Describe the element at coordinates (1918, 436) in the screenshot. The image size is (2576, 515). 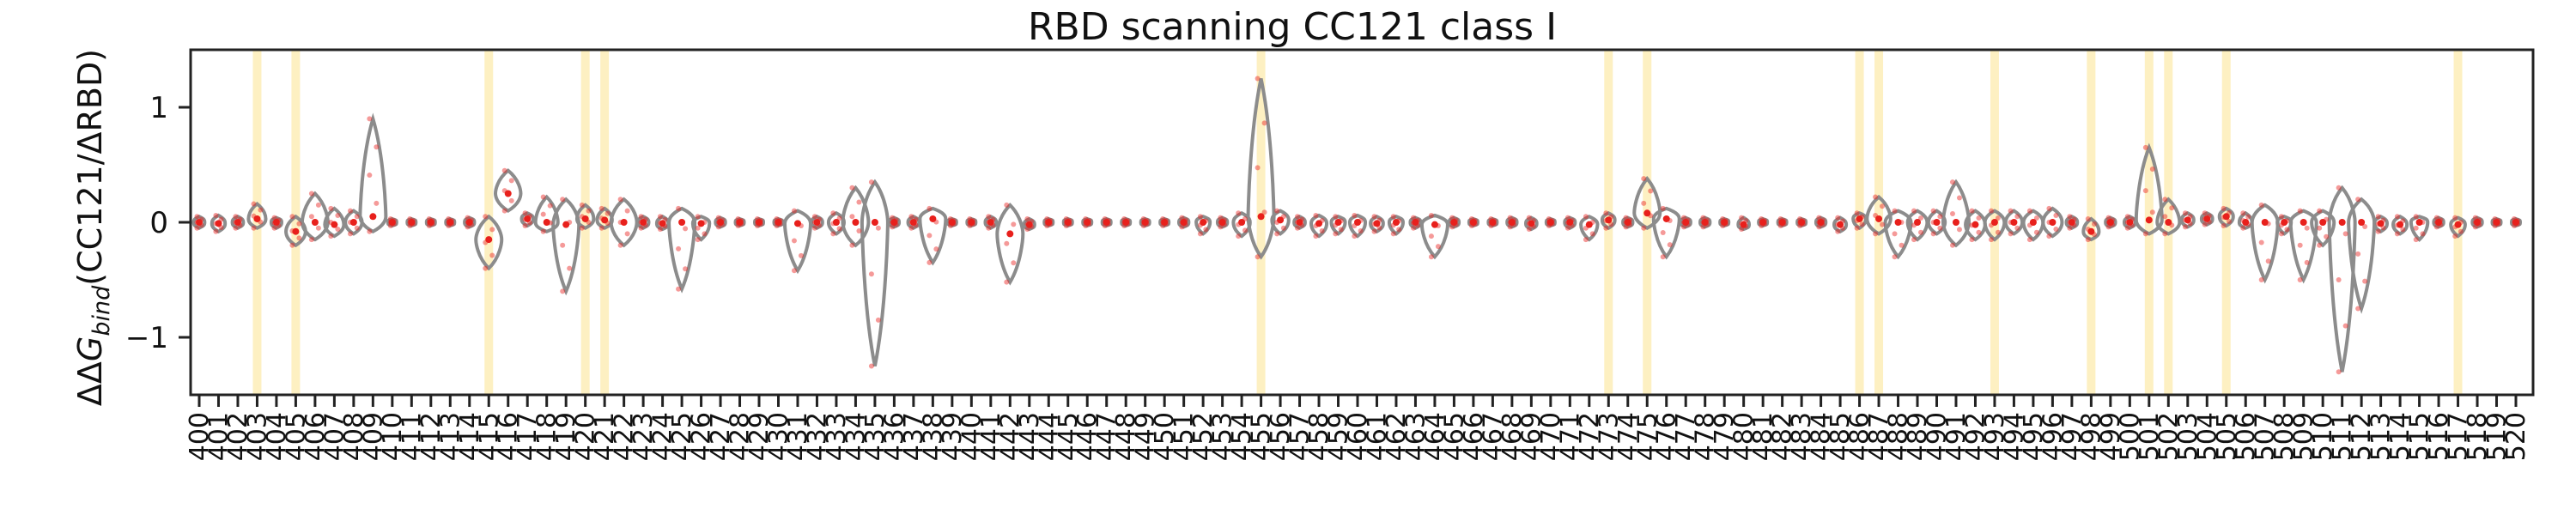
I see `x-tick-label-489: 489` at that location.